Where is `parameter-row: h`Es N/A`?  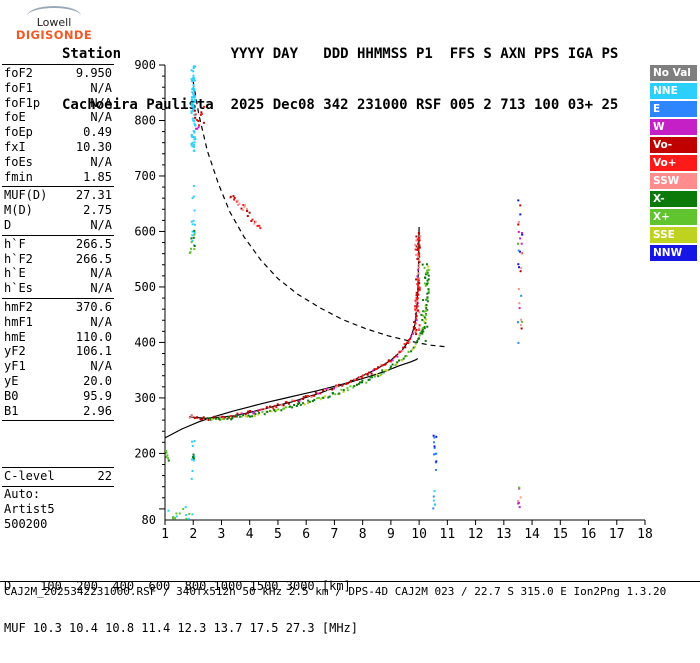
parameter-row: h`Es N/A is located at coordinates (58, 288).